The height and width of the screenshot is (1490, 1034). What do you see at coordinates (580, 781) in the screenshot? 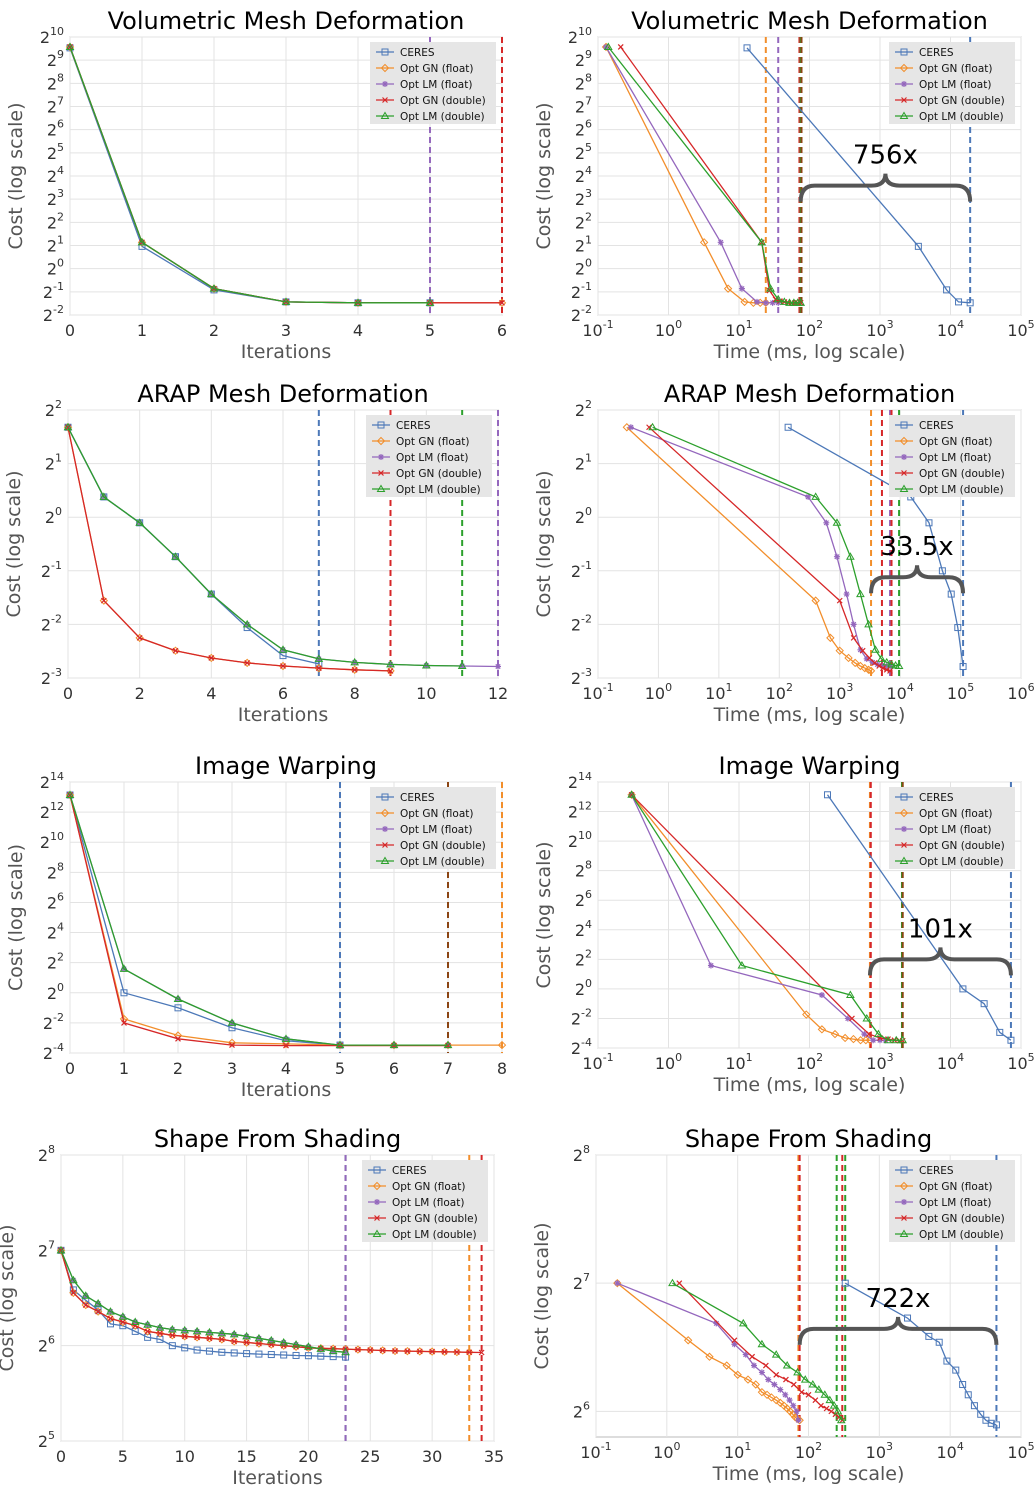
I see `y-tick-label: 214` at bounding box center [580, 781].